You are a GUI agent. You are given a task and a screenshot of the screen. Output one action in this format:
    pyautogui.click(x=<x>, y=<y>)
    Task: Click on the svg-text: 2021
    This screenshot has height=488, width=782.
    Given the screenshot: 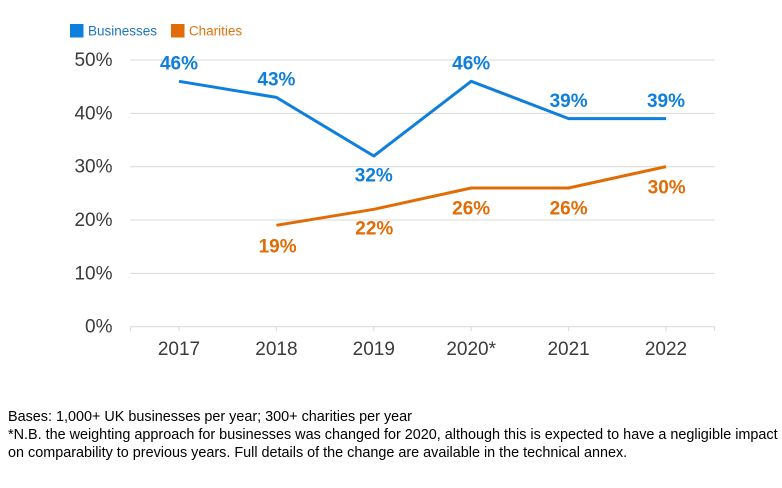 What is the action you would take?
    pyautogui.click(x=568, y=349)
    